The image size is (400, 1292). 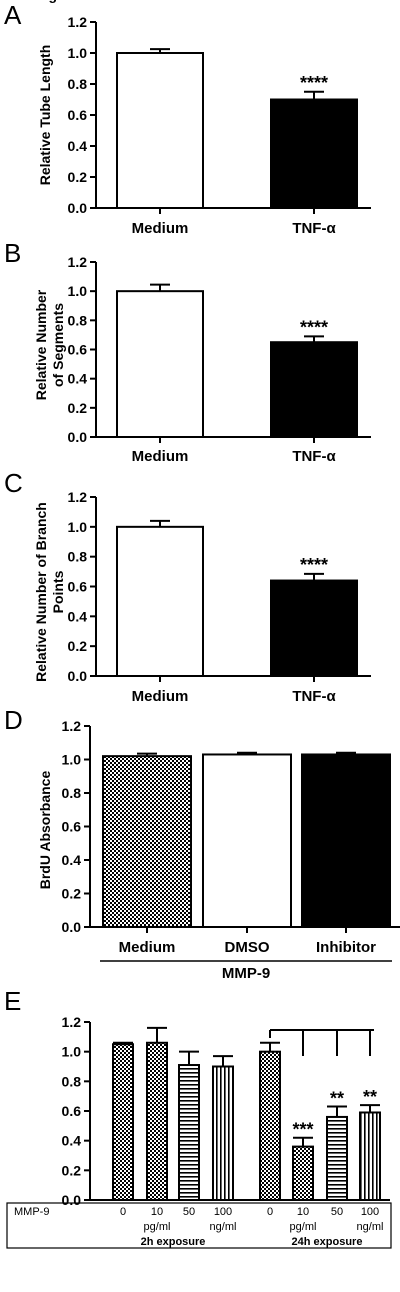 What do you see at coordinates (78, 587) in the screenshot?
I see `y-tick-label-2-3: 0.6` at bounding box center [78, 587].